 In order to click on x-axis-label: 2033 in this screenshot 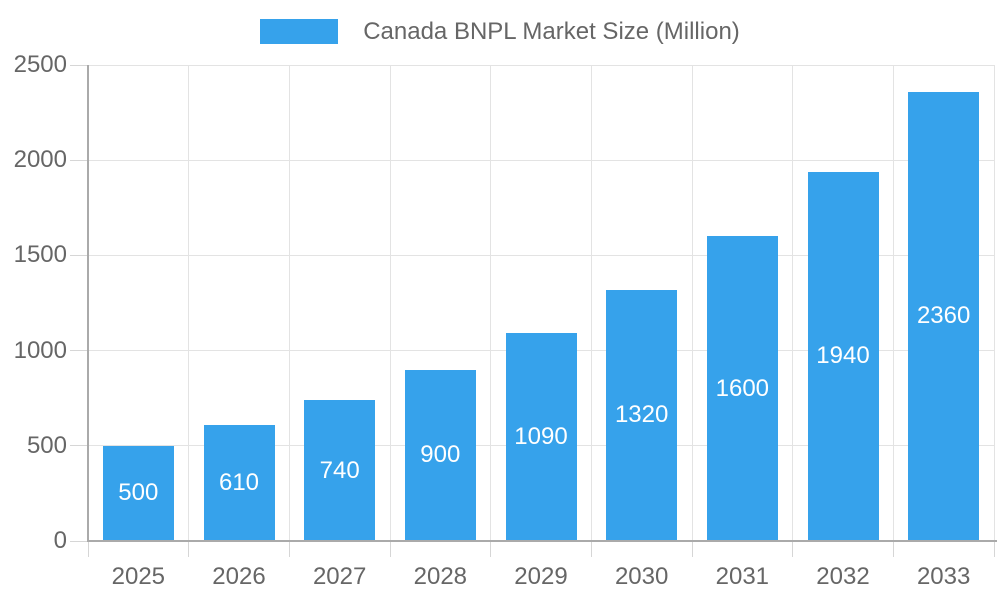, I will do `click(943, 576)`.